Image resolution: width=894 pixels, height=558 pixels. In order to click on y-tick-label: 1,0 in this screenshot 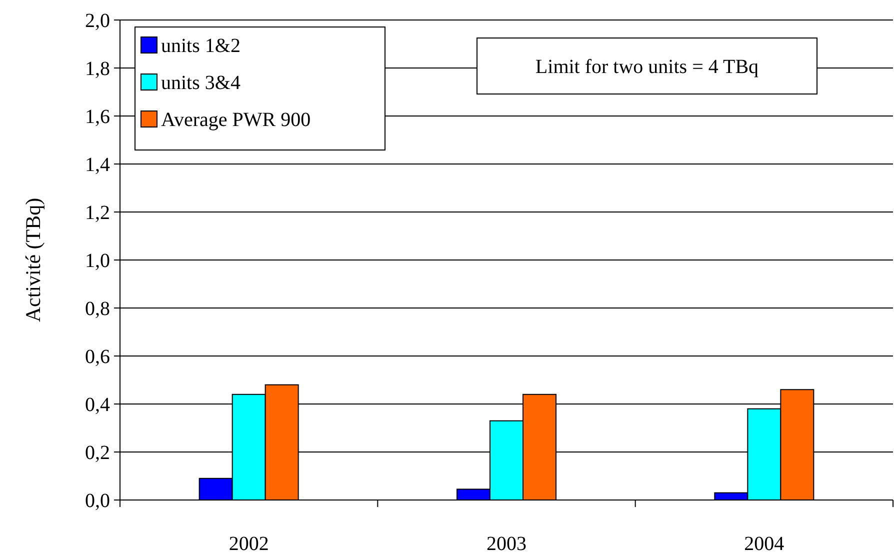, I will do `click(97, 261)`.